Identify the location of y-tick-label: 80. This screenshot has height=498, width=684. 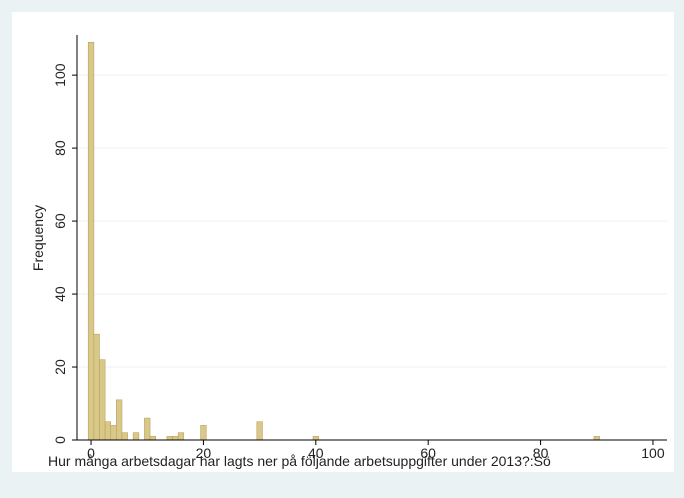
(60, 148).